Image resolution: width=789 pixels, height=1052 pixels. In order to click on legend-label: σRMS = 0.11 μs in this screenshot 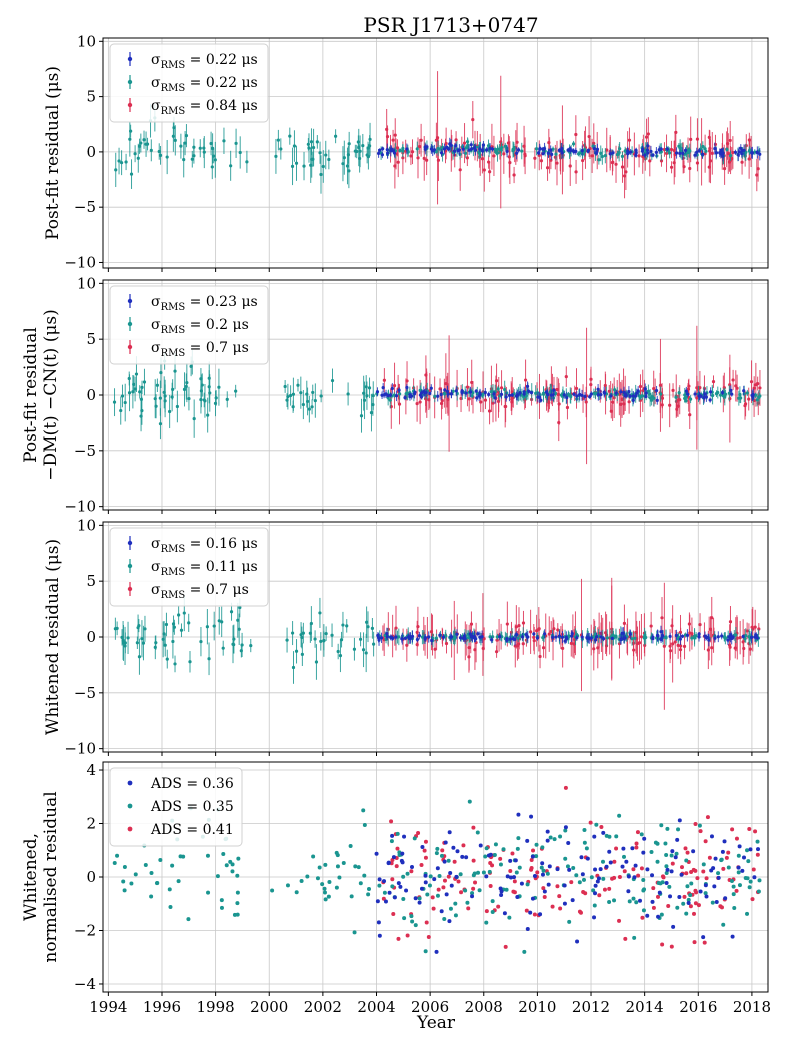, I will do `click(204, 568)`.